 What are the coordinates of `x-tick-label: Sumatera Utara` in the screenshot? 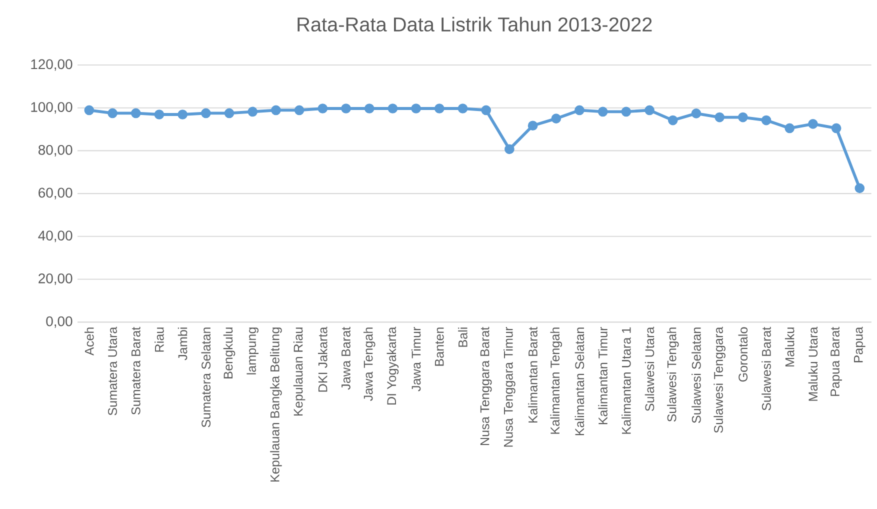 It's located at (112, 371).